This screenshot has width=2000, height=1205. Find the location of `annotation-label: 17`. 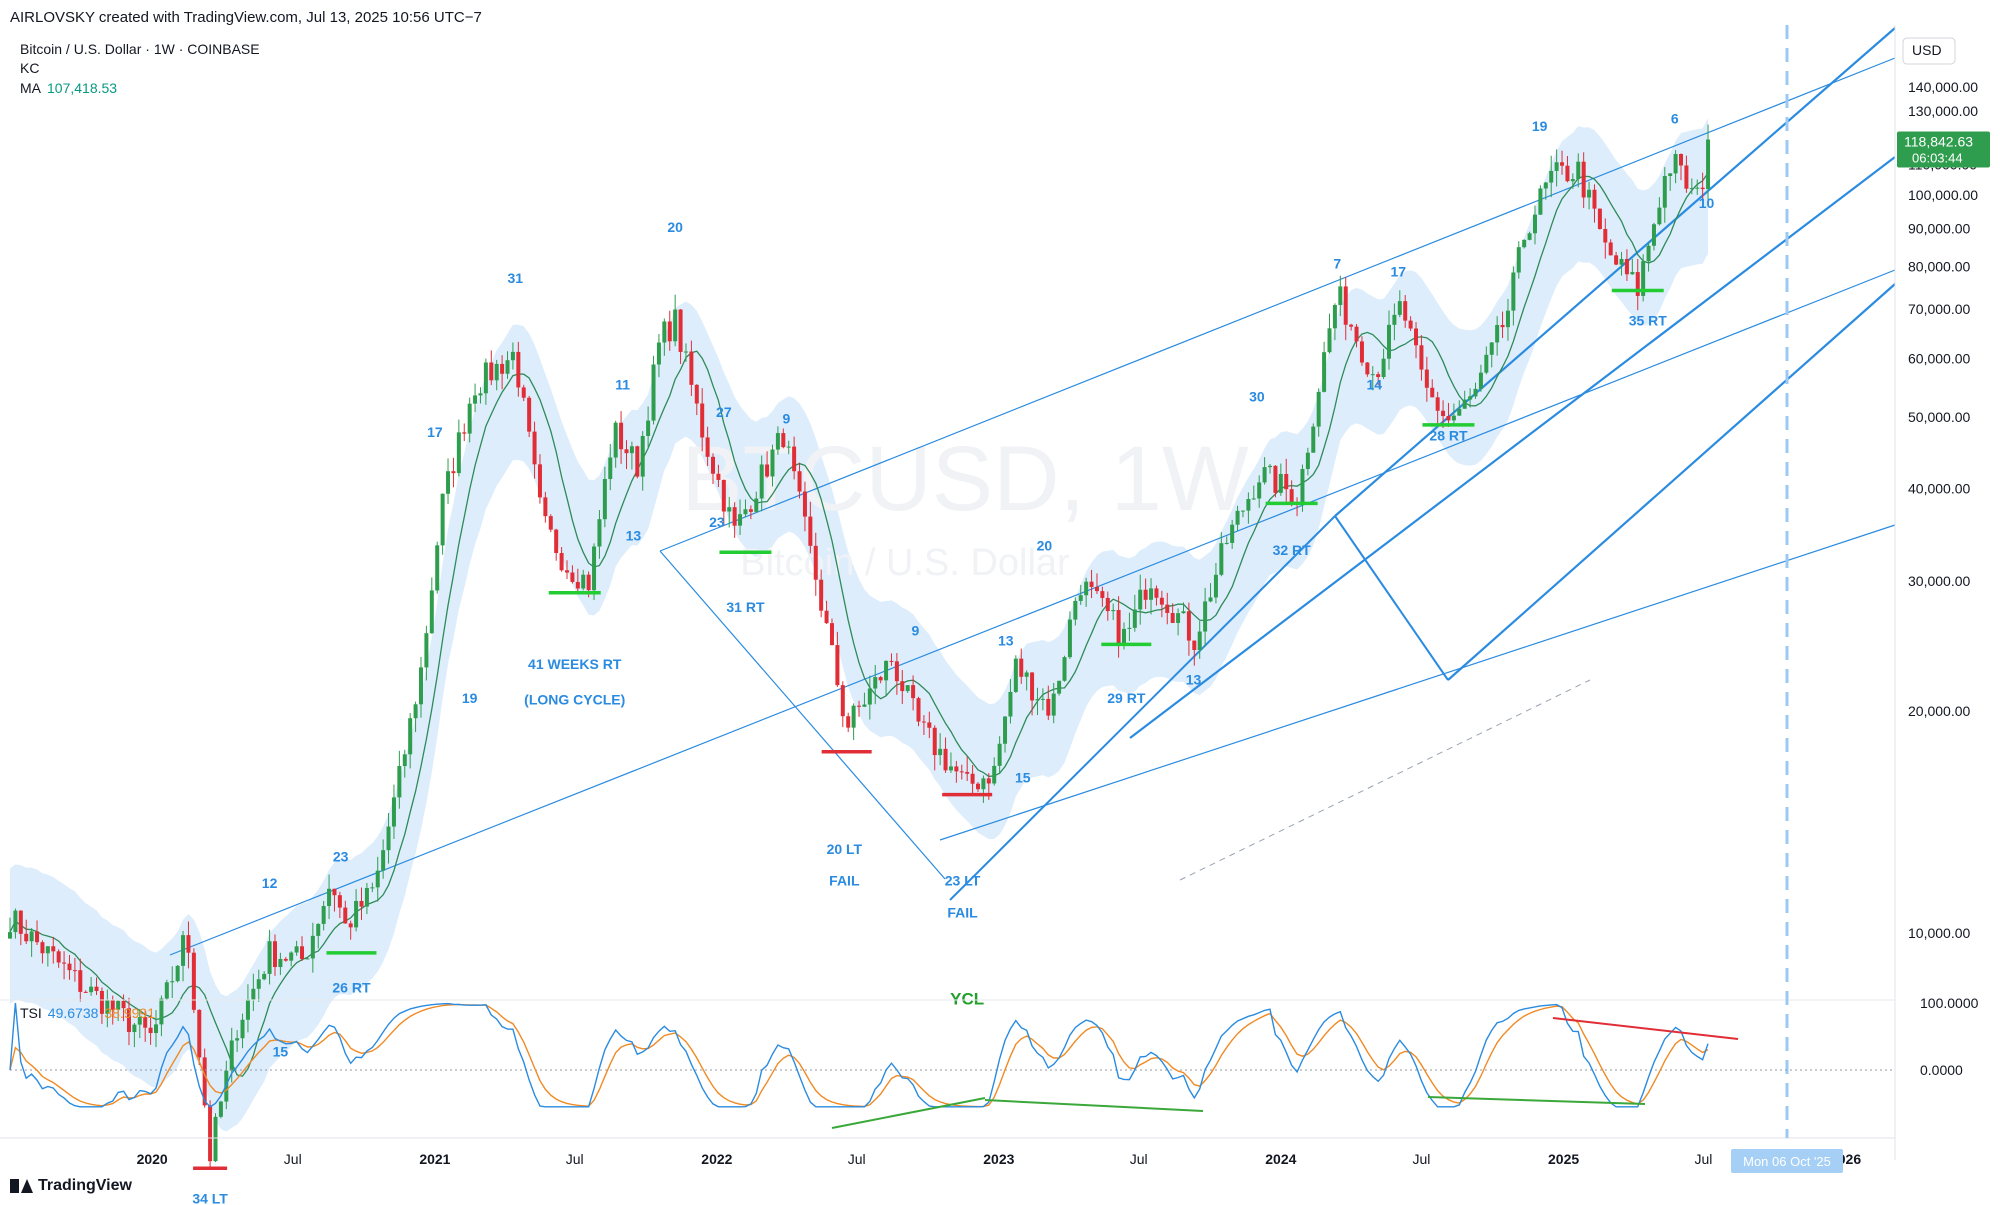

annotation-label: 17 is located at coordinates (435, 432).